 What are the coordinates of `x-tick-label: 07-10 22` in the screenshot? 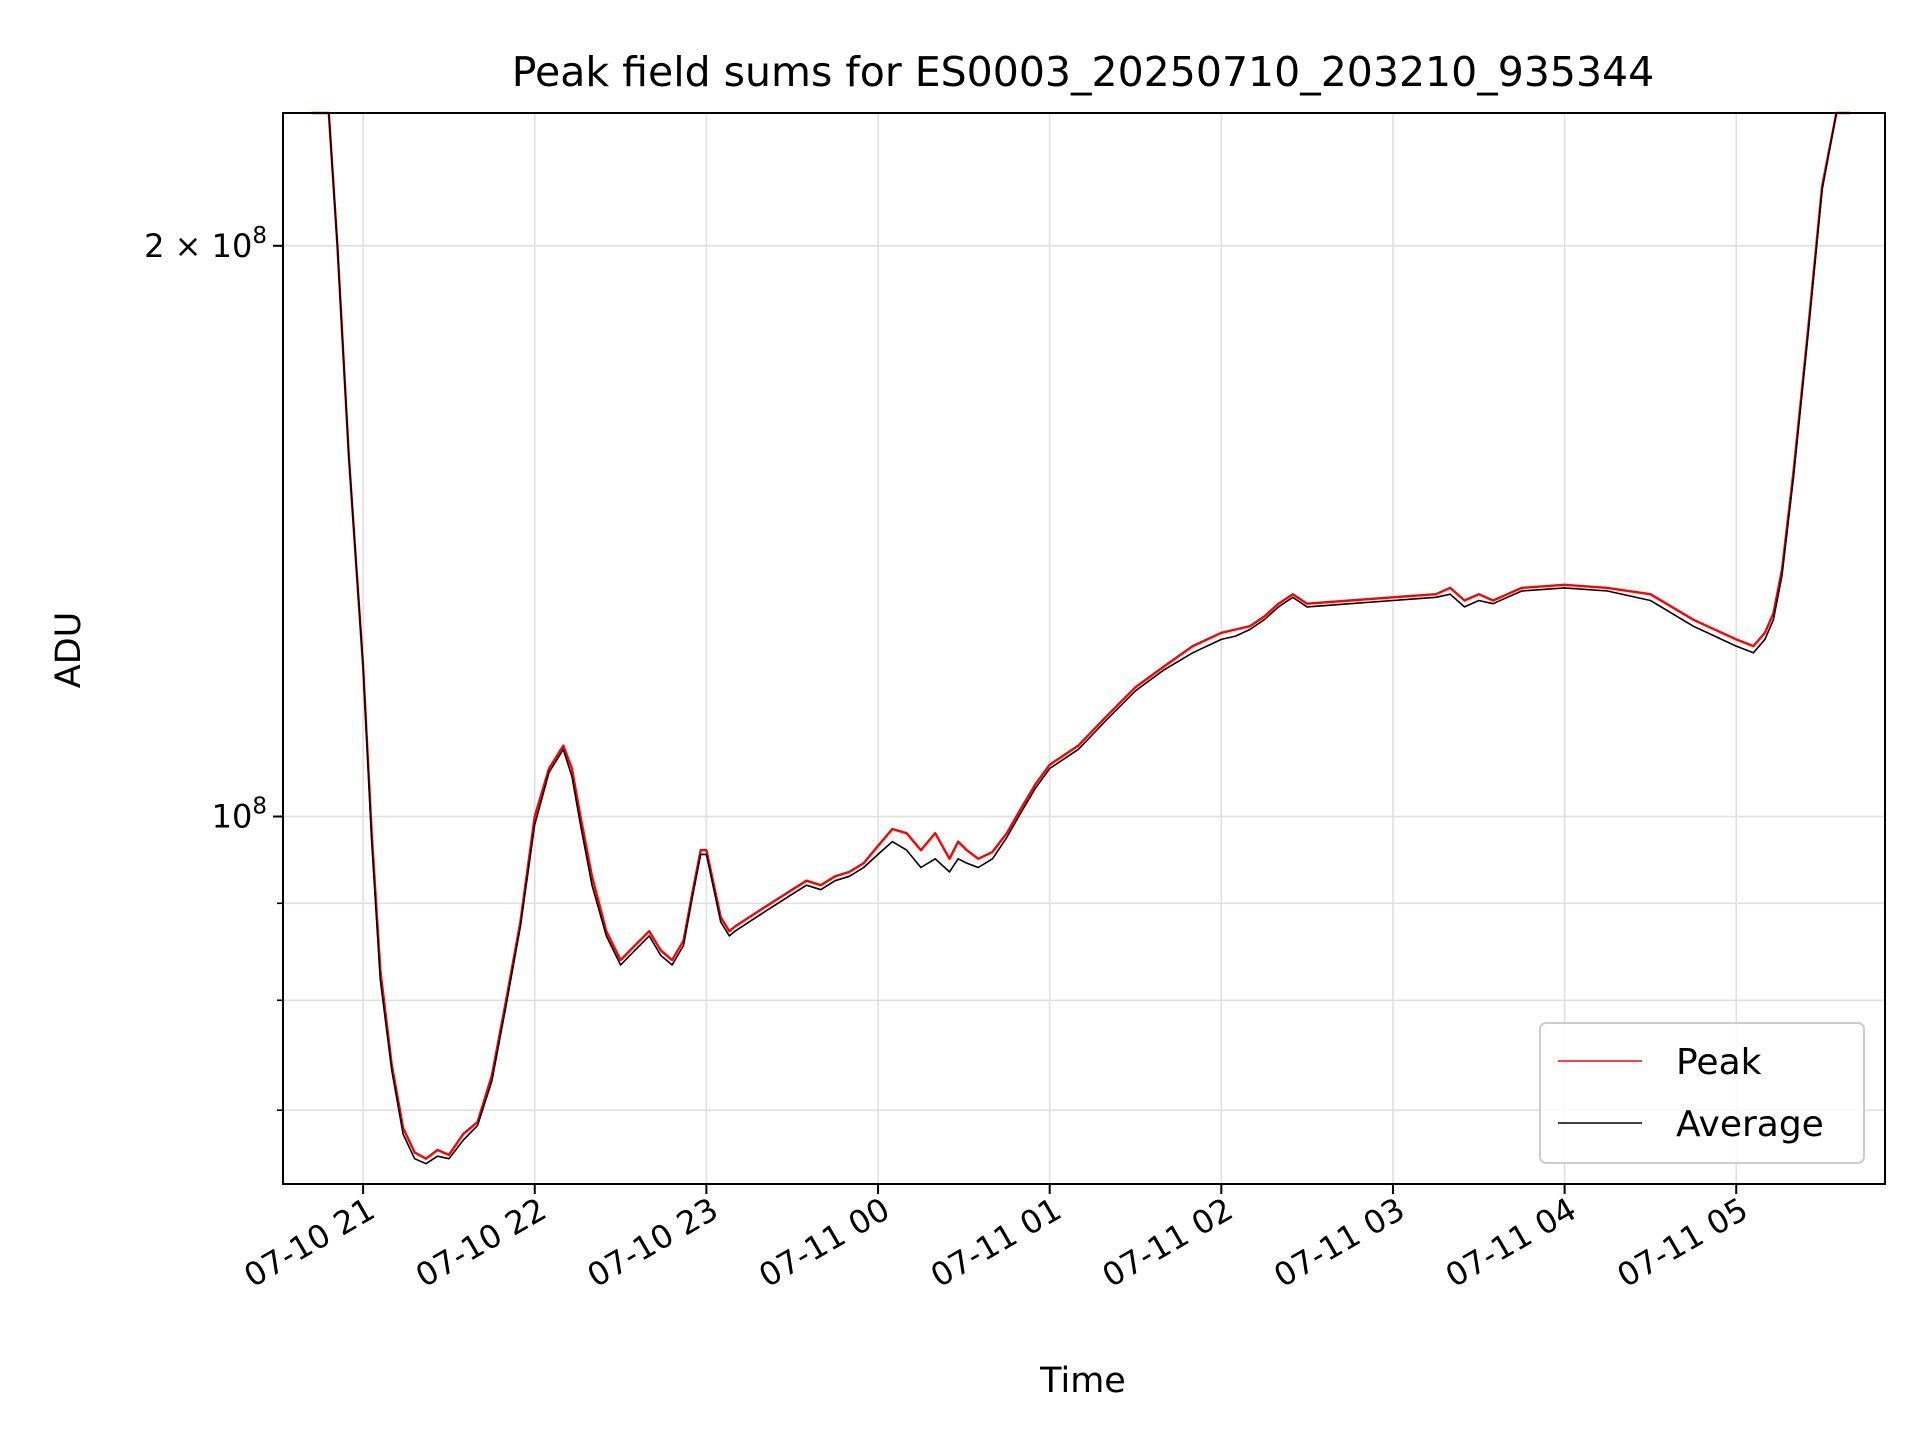 It's located at (481, 1242).